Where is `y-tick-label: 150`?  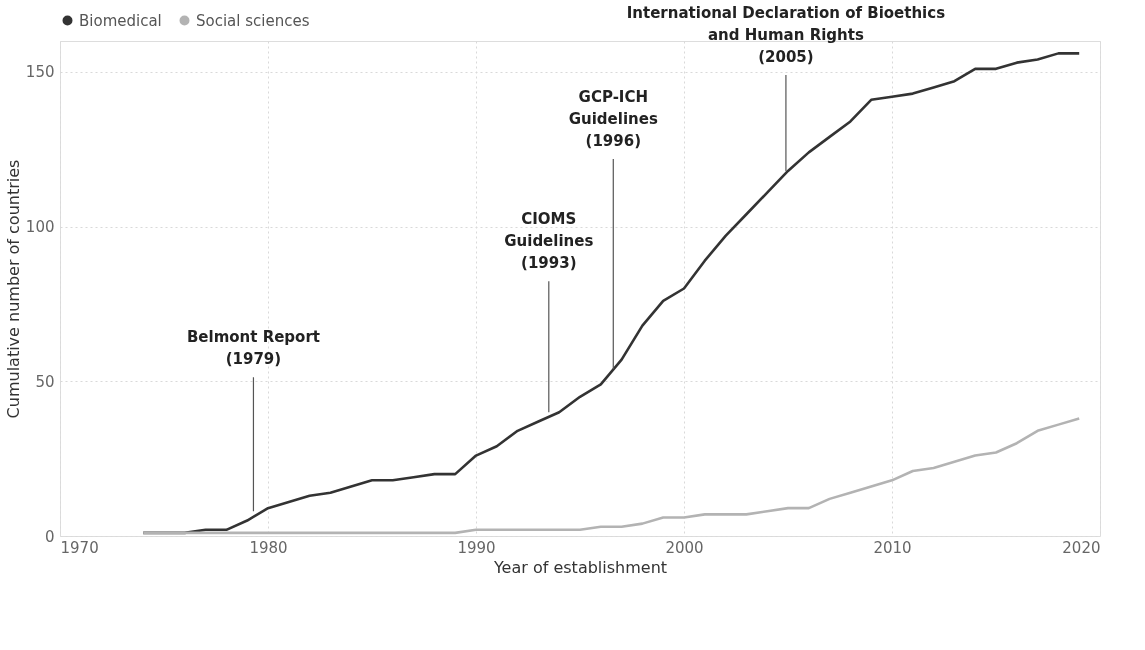 y-tick-label: 150 is located at coordinates (40, 72).